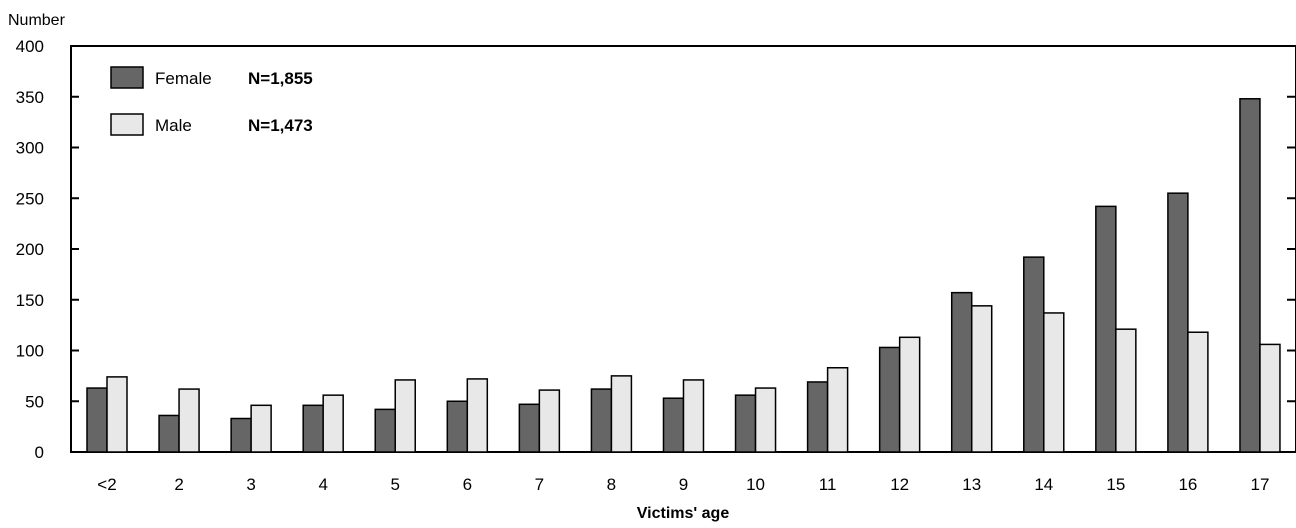 The image size is (1296, 528). What do you see at coordinates (173, 125) in the screenshot?
I see `legend-label-male: Male` at bounding box center [173, 125].